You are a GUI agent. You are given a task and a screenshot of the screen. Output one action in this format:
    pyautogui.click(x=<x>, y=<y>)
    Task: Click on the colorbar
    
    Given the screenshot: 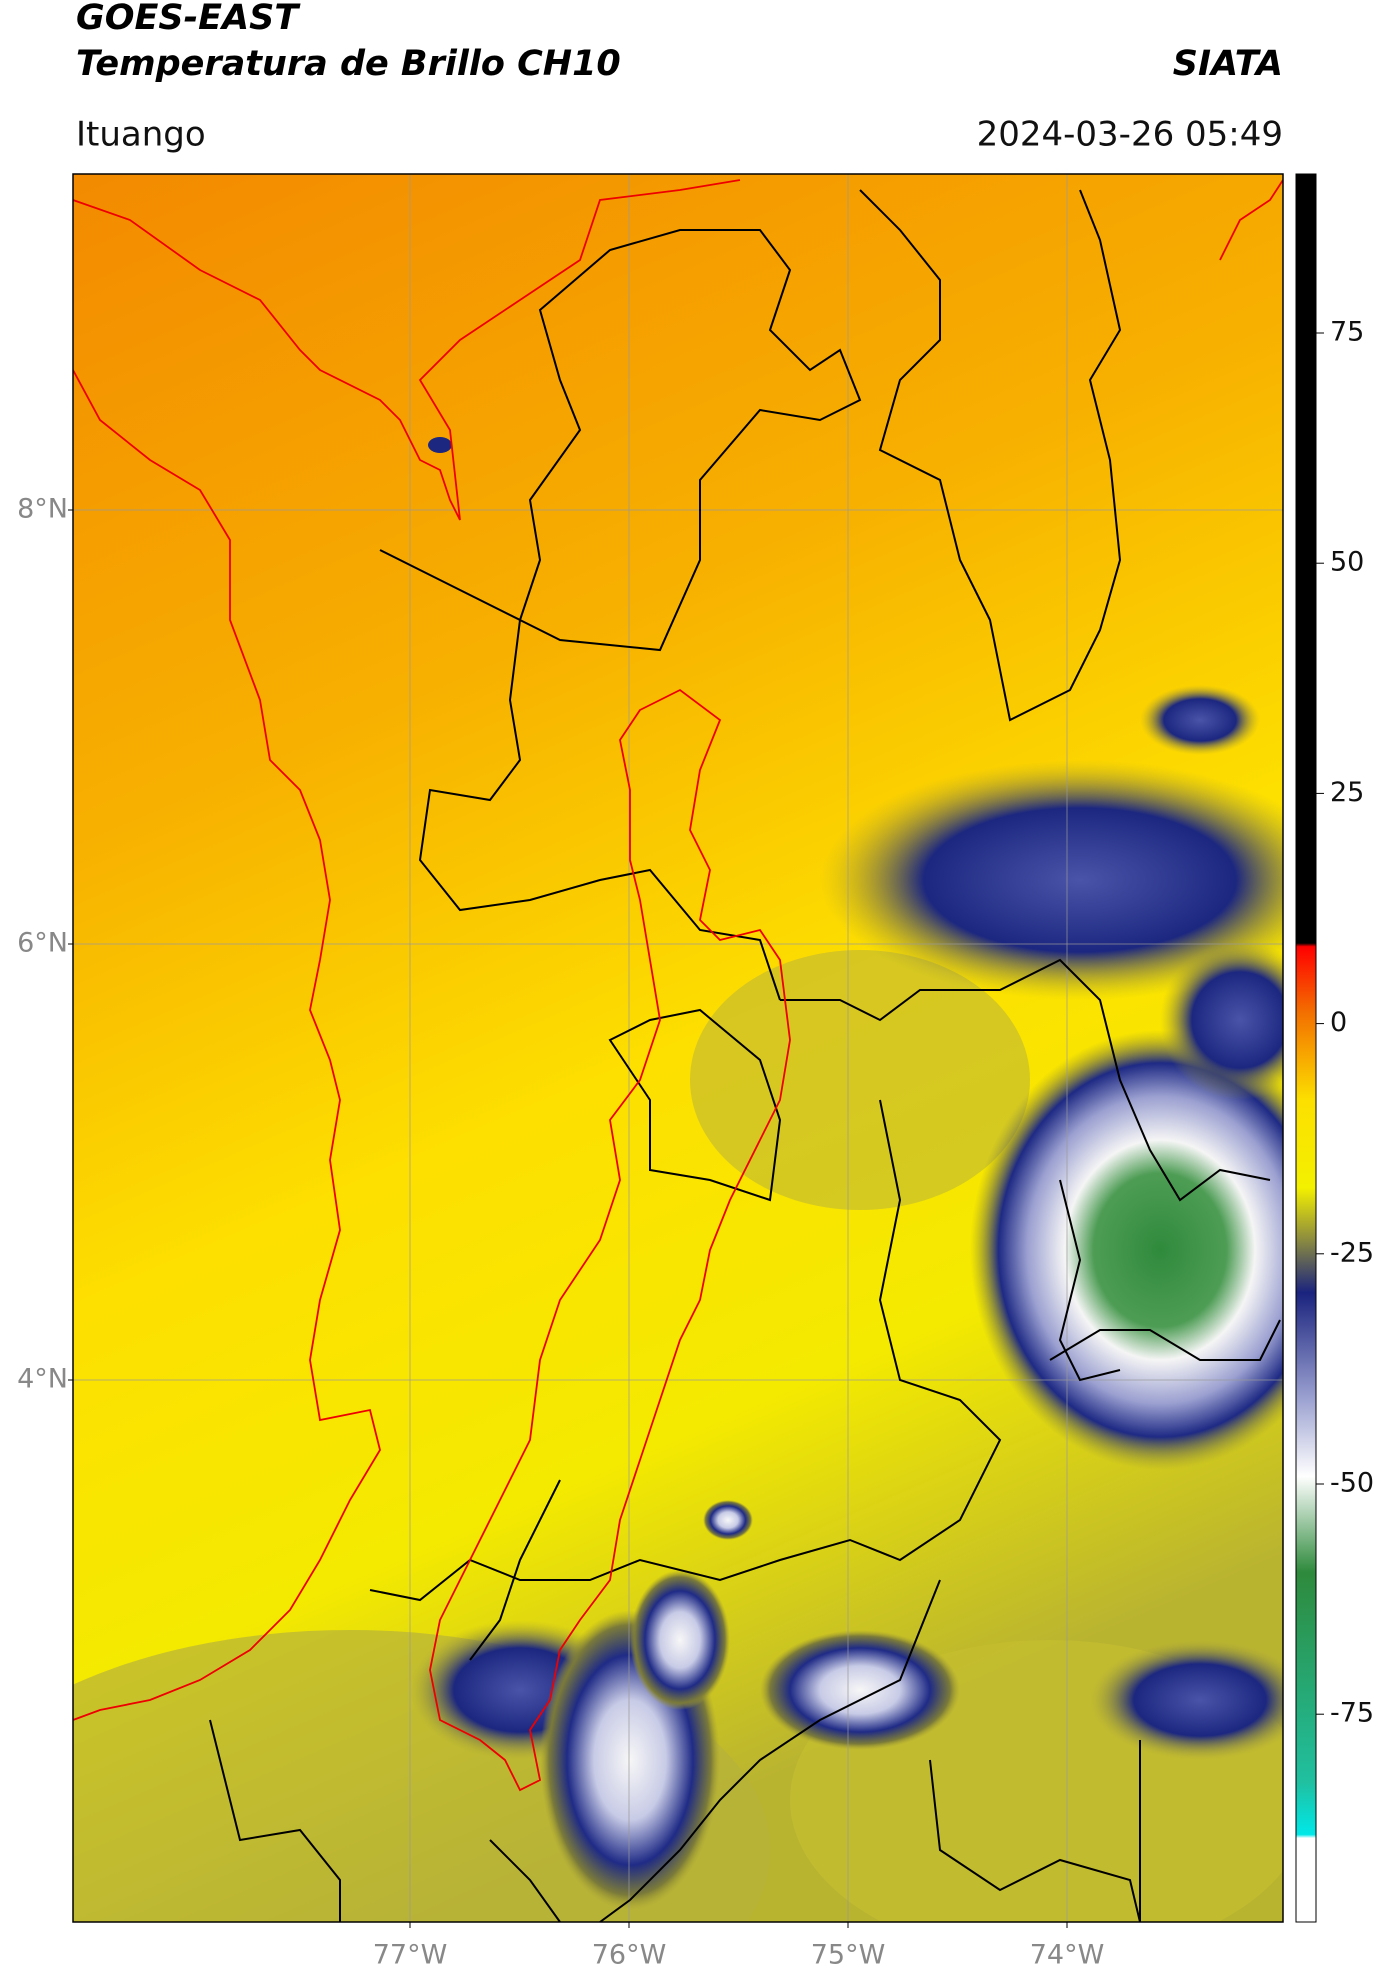 What is the action you would take?
    pyautogui.click(x=1306, y=1048)
    